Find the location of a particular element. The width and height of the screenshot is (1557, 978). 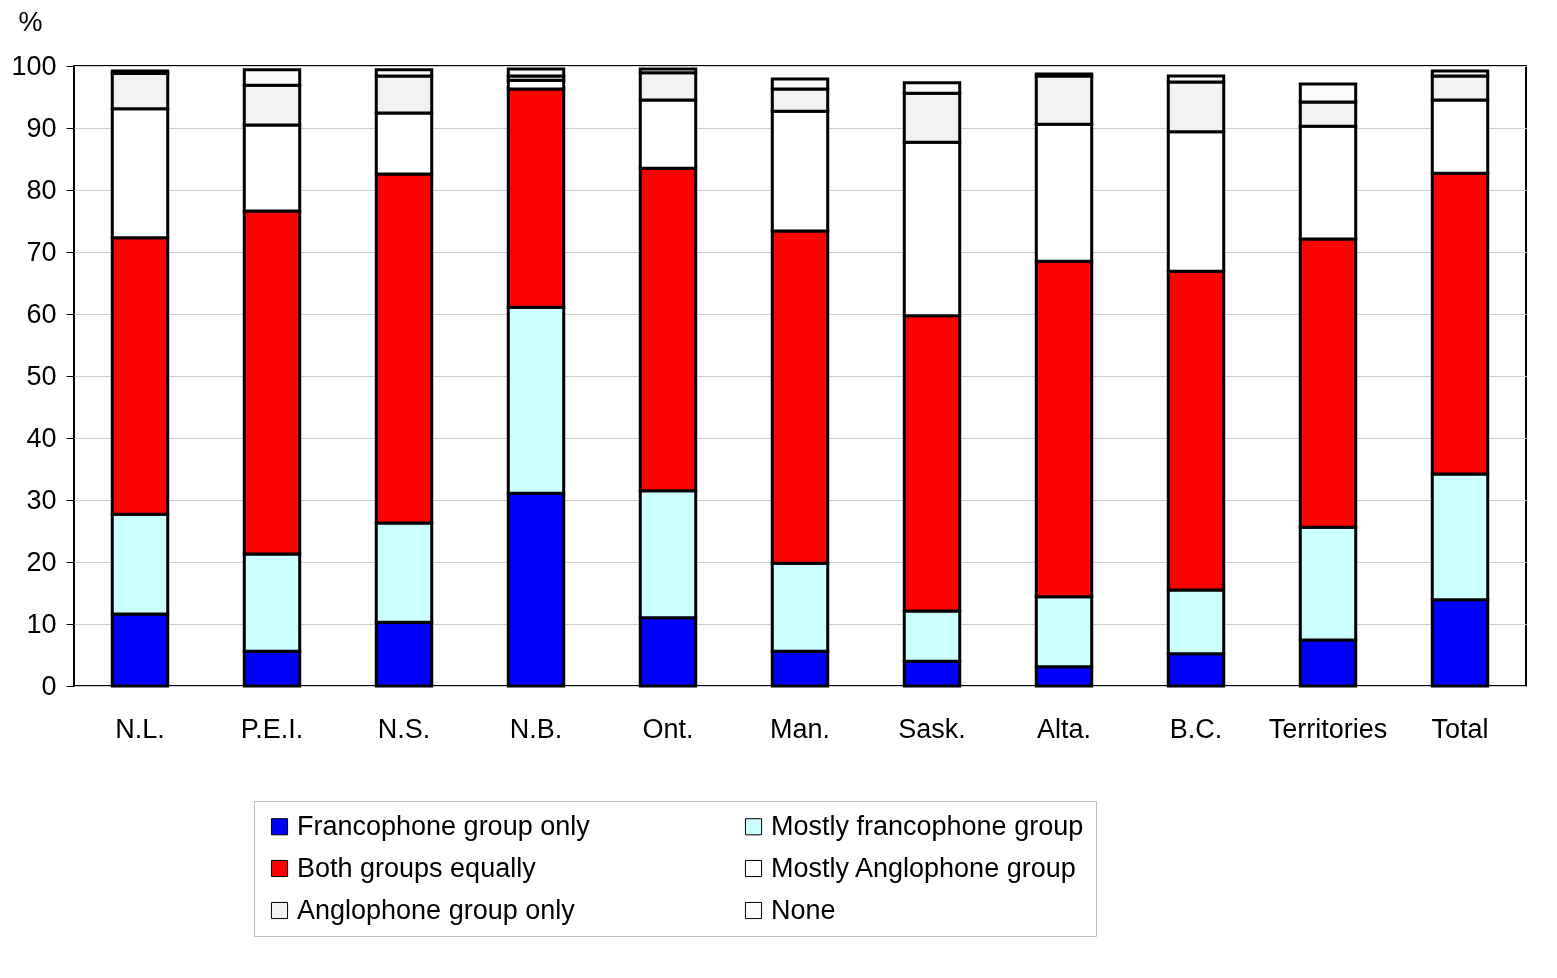

x-tick-label: Man. is located at coordinates (800, 728).